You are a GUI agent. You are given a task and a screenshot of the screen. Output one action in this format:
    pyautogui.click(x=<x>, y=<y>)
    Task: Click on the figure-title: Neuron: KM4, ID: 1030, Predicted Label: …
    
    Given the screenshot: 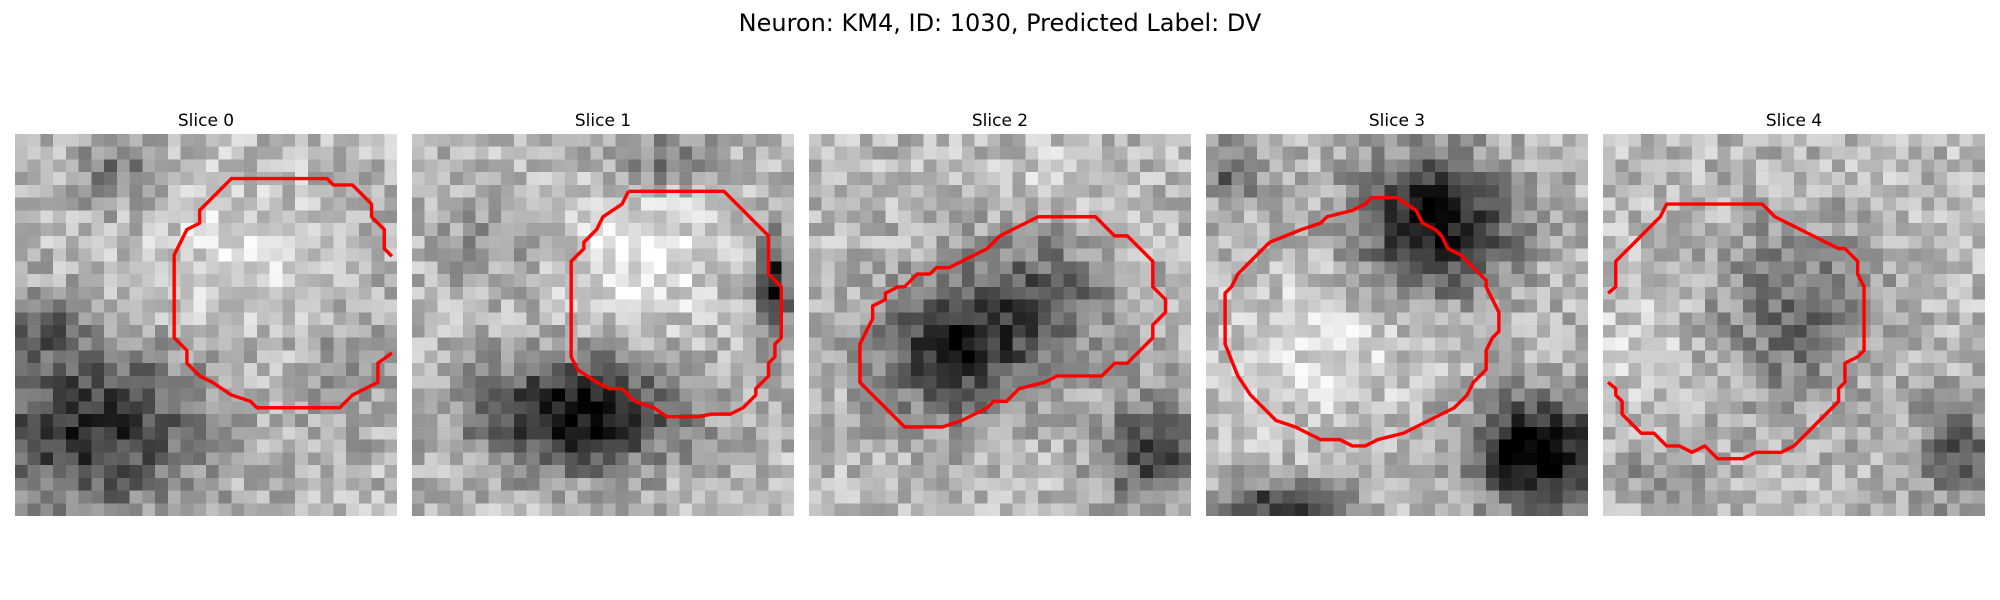 What is the action you would take?
    pyautogui.click(x=1000, y=23)
    